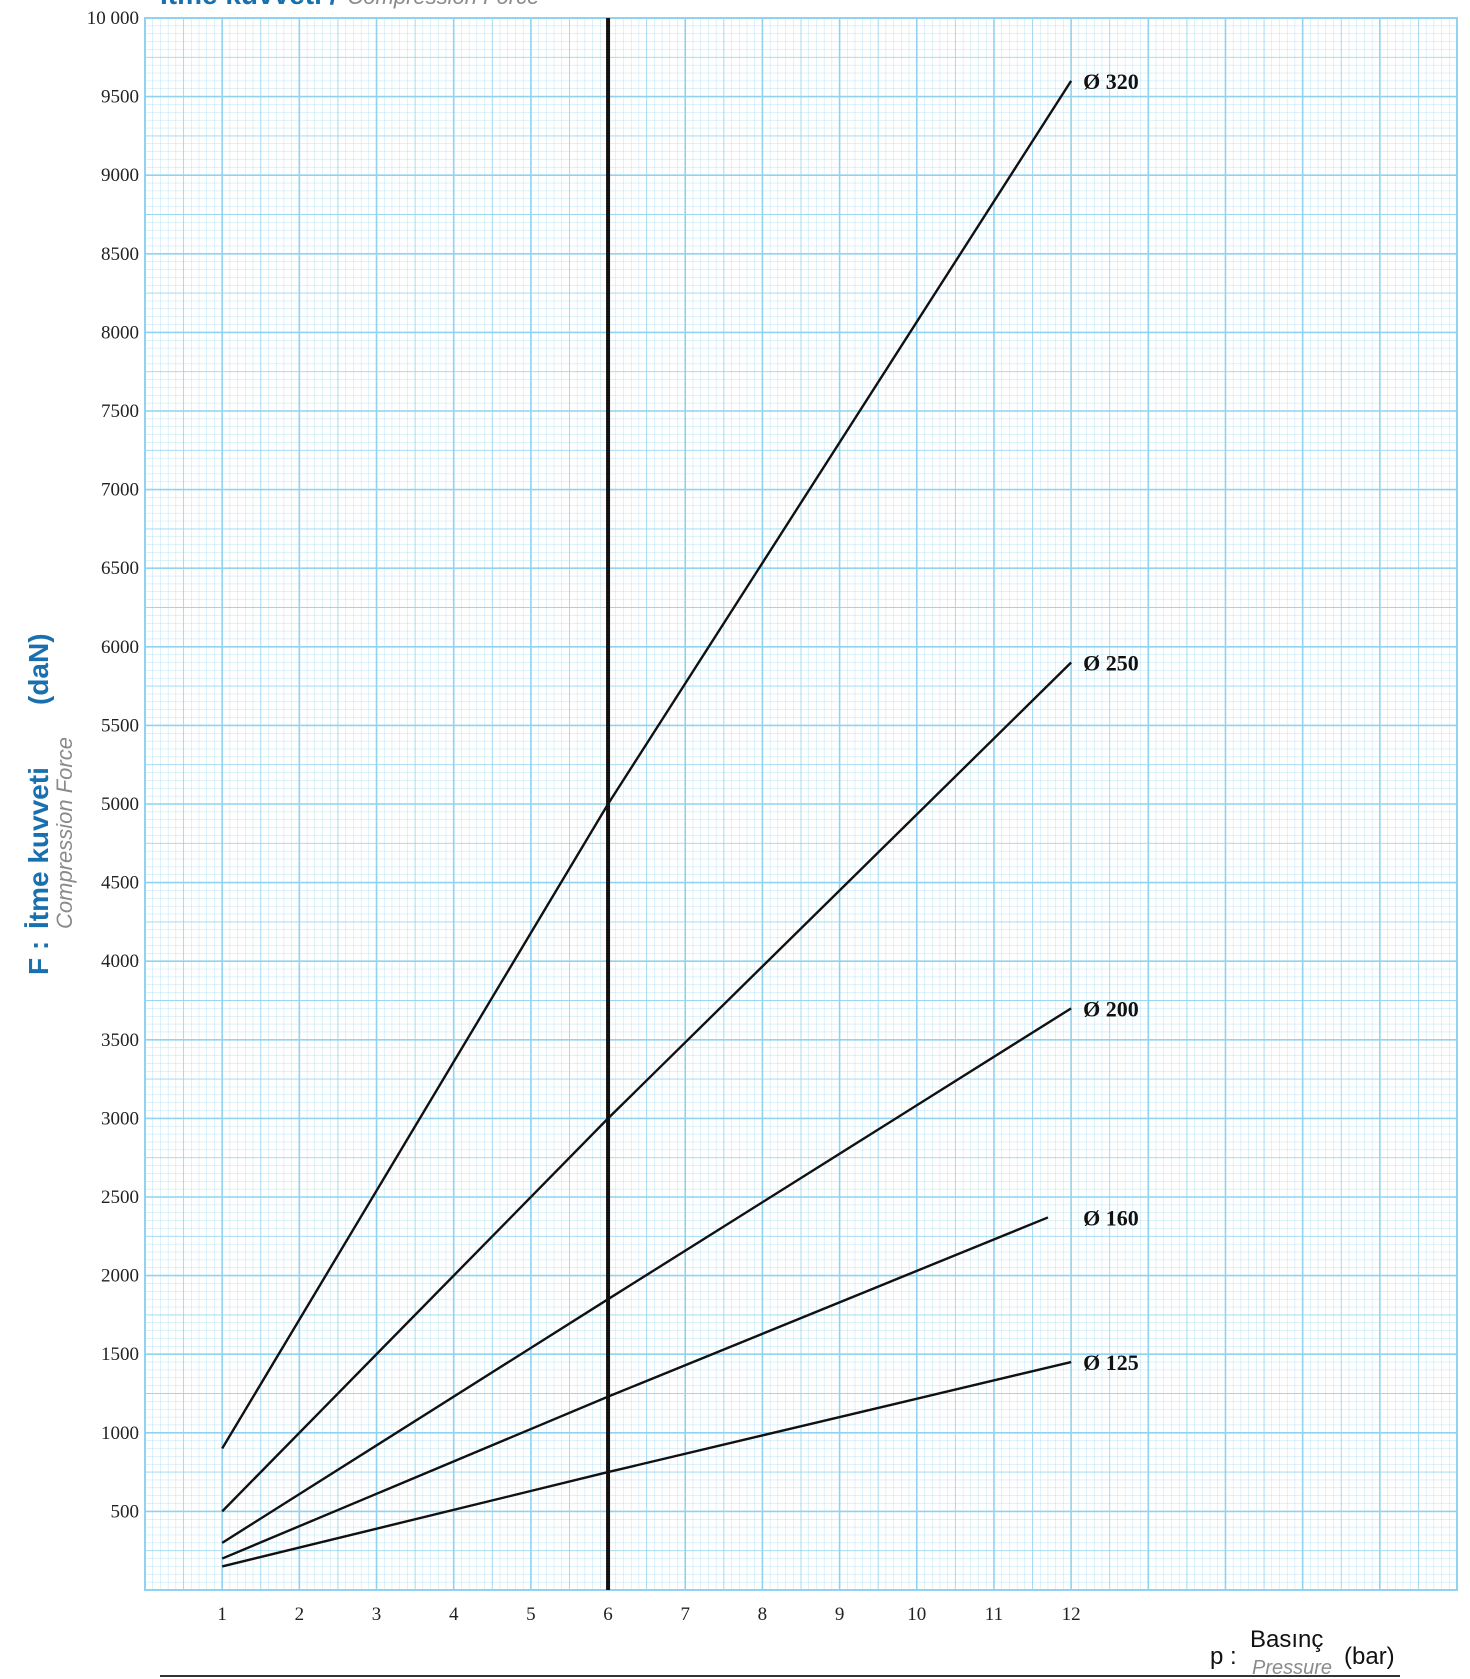 The width and height of the screenshot is (1470, 1679). What do you see at coordinates (120, 1040) in the screenshot?
I see `y-tick-label: 3500` at bounding box center [120, 1040].